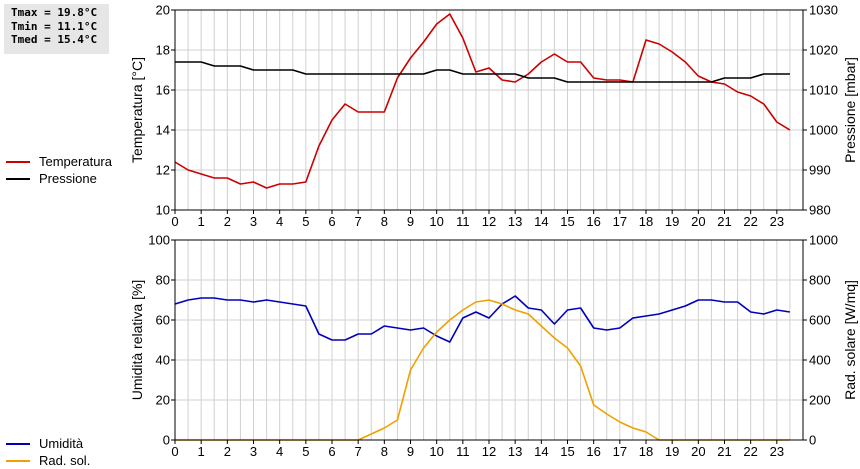 The width and height of the screenshot is (860, 469). I want to click on tmed-text: Tmed = 15.4°C, so click(54, 39).